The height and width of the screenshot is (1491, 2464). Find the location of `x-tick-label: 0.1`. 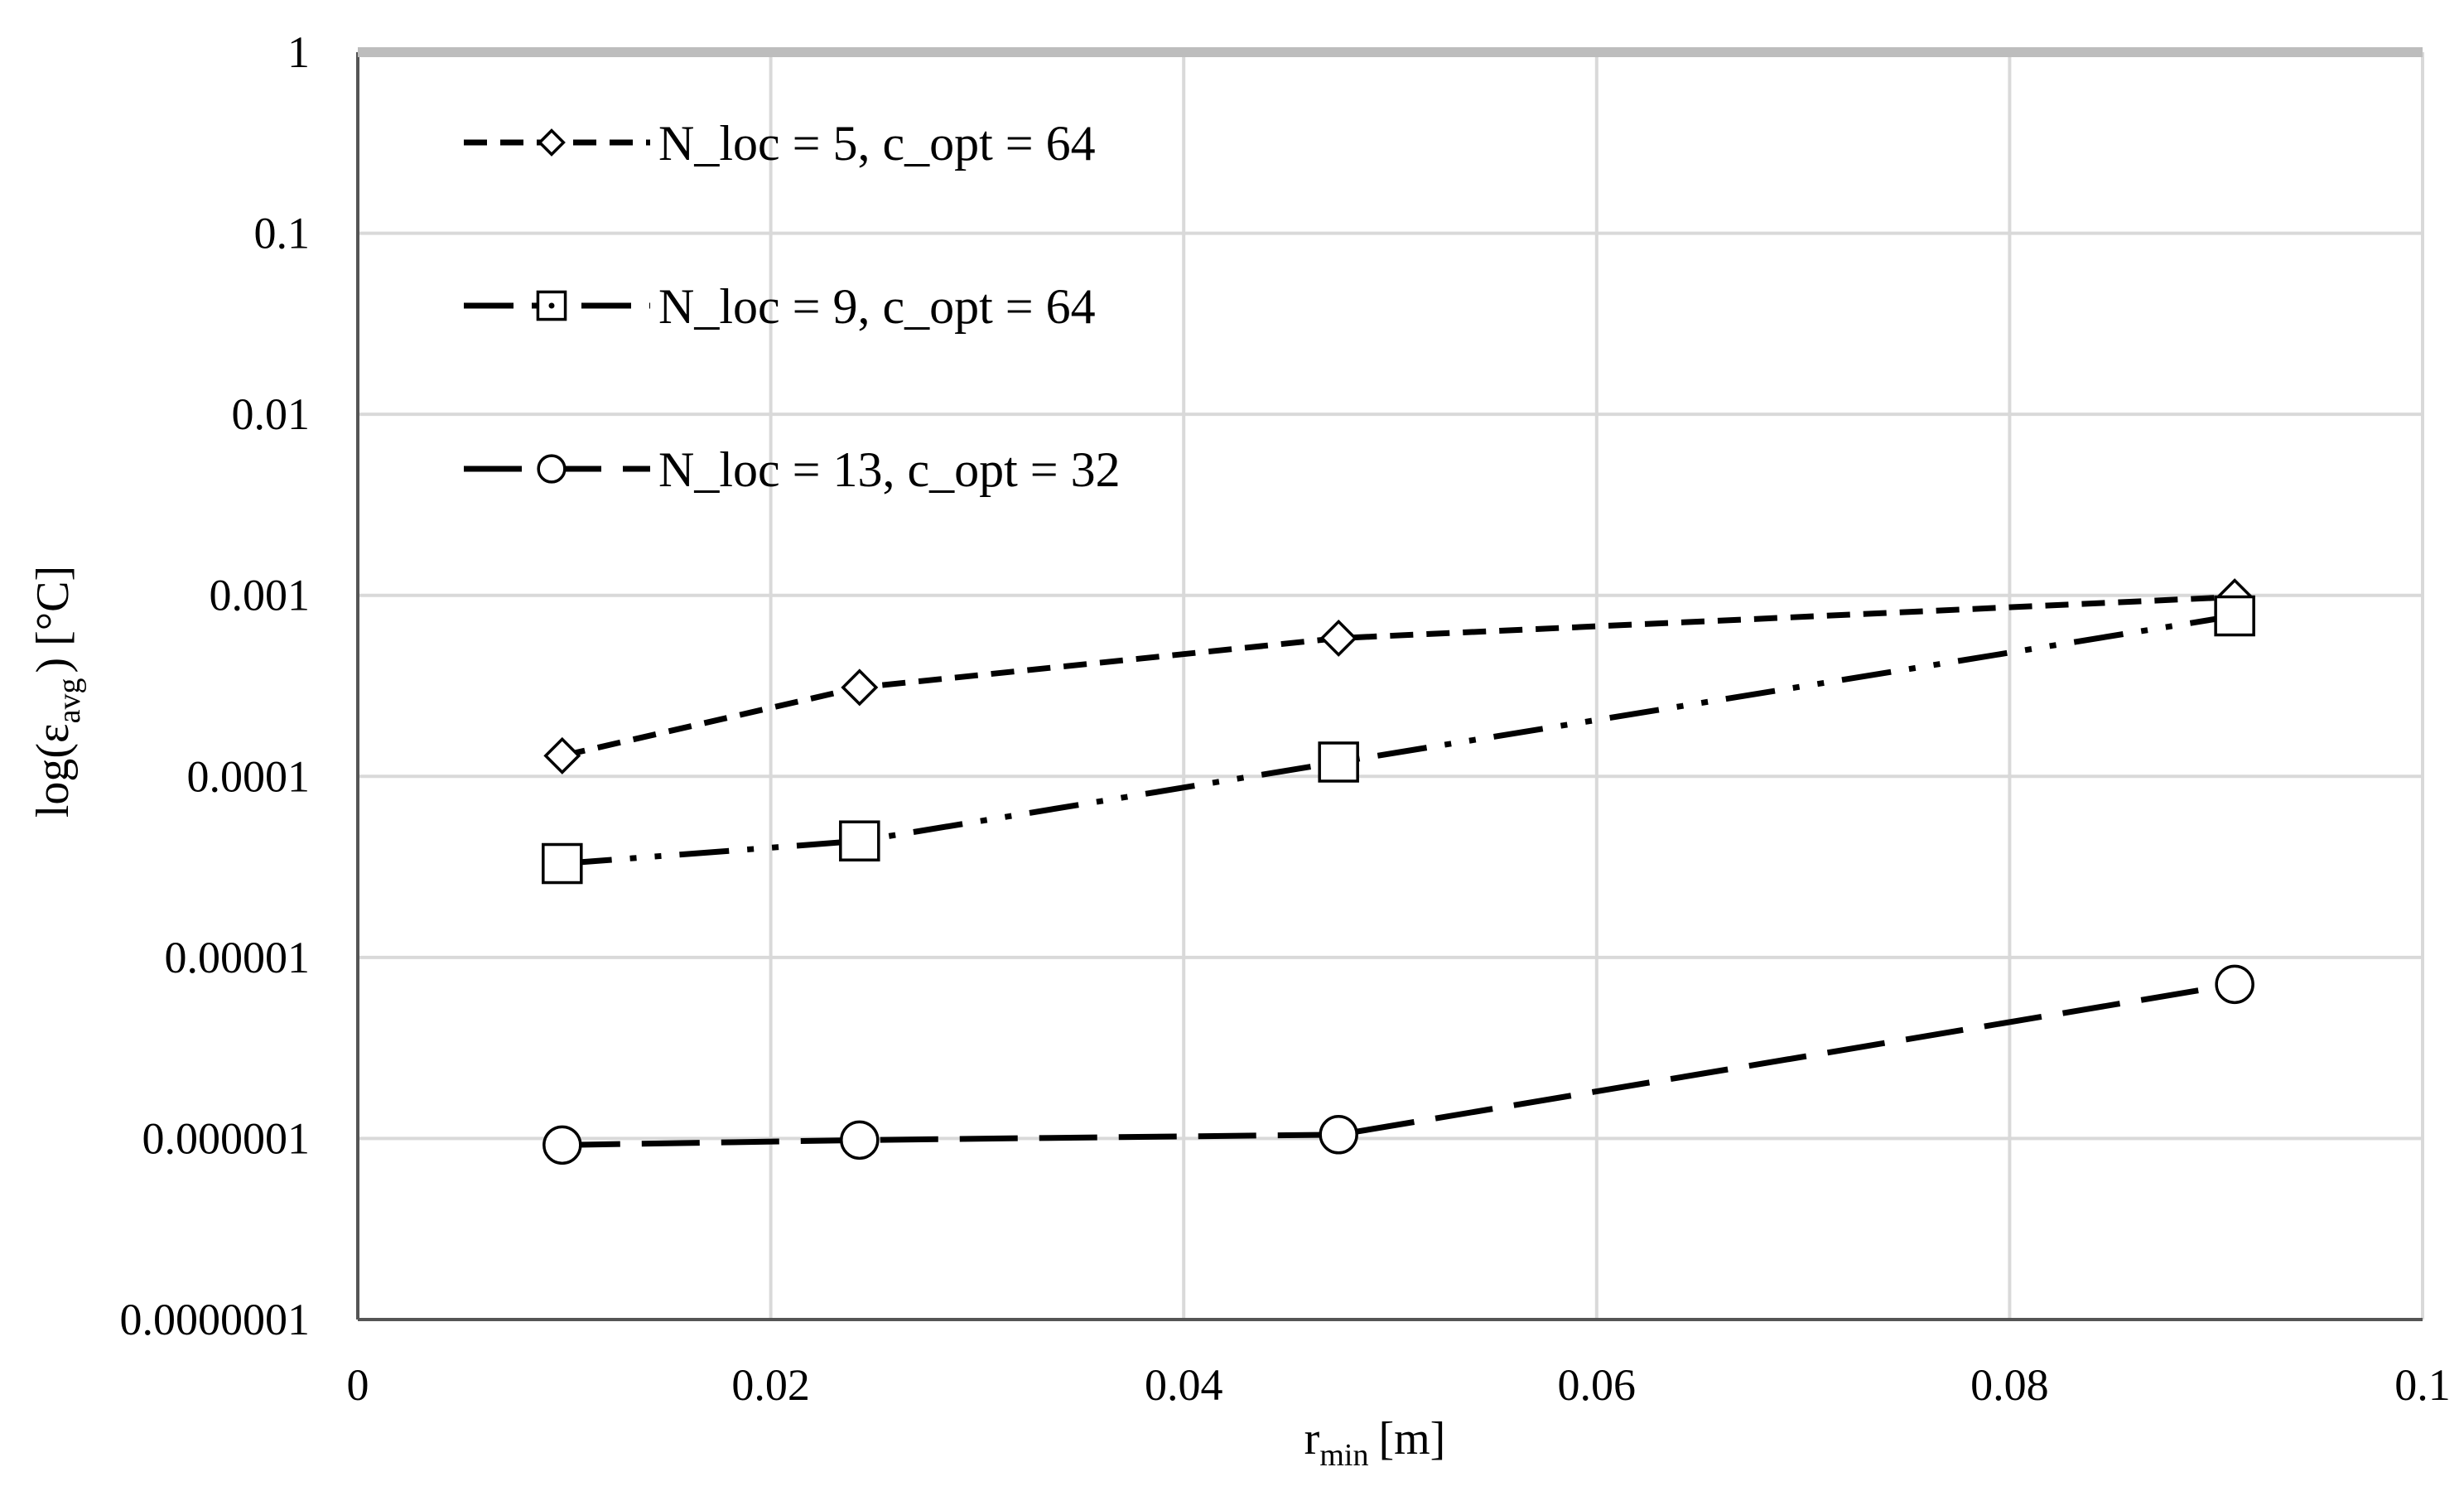

x-tick-label: 0.1 is located at coordinates (2422, 1385).